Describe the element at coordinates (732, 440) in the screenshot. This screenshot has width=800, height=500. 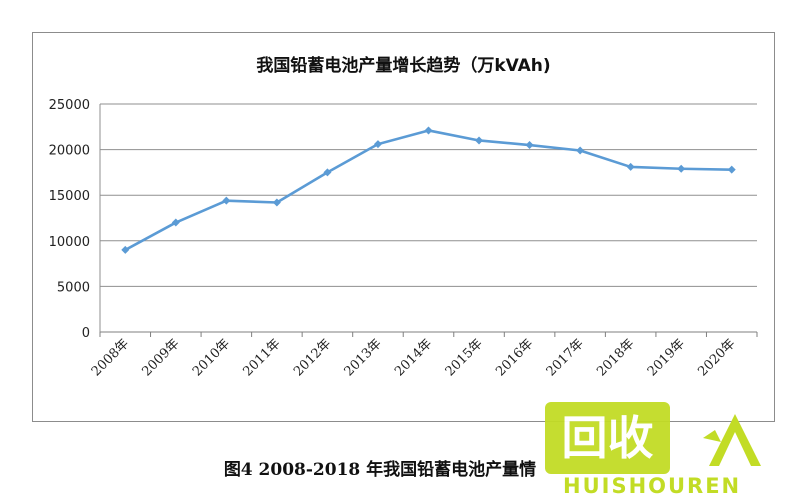
I see `recycle-logo-icon` at that location.